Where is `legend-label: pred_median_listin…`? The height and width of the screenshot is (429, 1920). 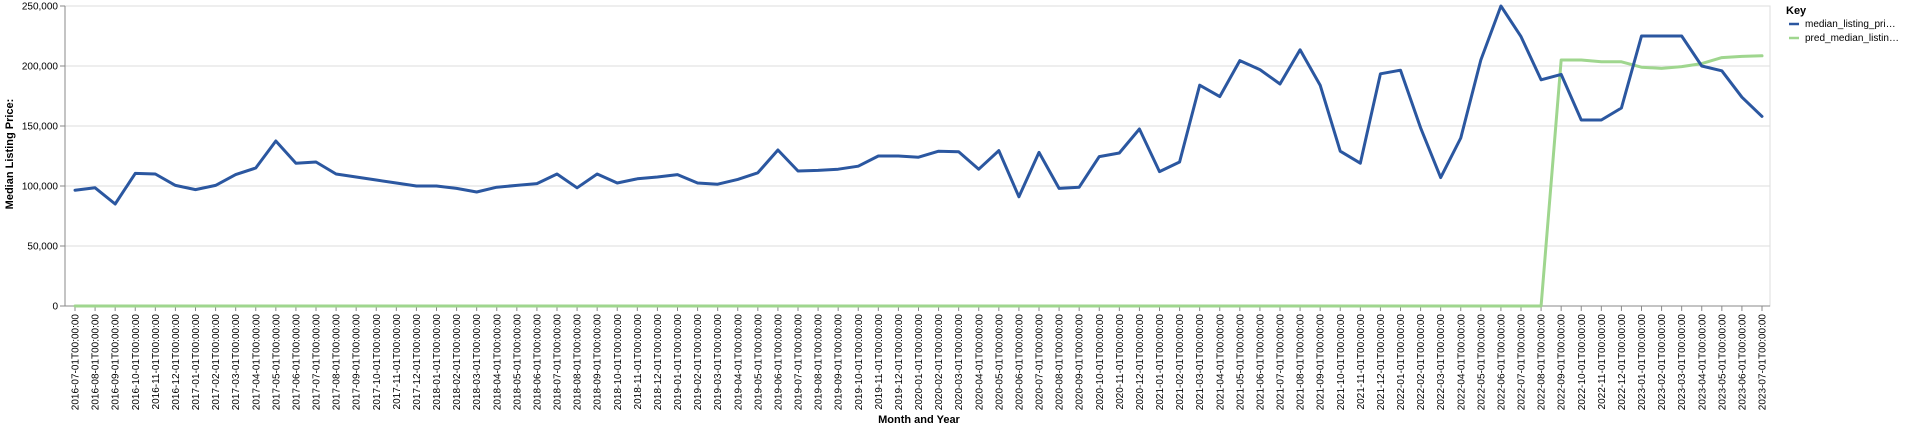
legend-label: pred_median_listin… is located at coordinates (1852, 38).